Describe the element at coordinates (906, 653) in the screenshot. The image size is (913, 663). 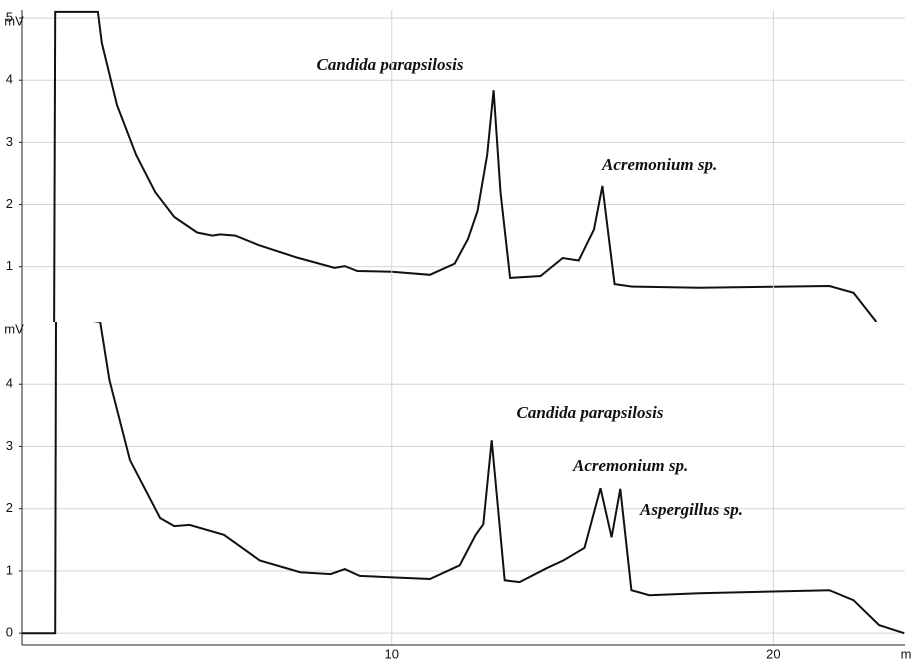
I see `x-axis-label: m` at that location.